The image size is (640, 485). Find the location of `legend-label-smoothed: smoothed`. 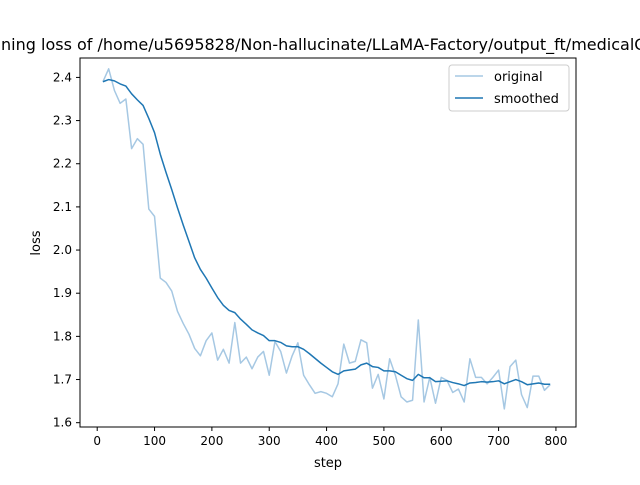

legend-label-smoothed: smoothed is located at coordinates (526, 99).